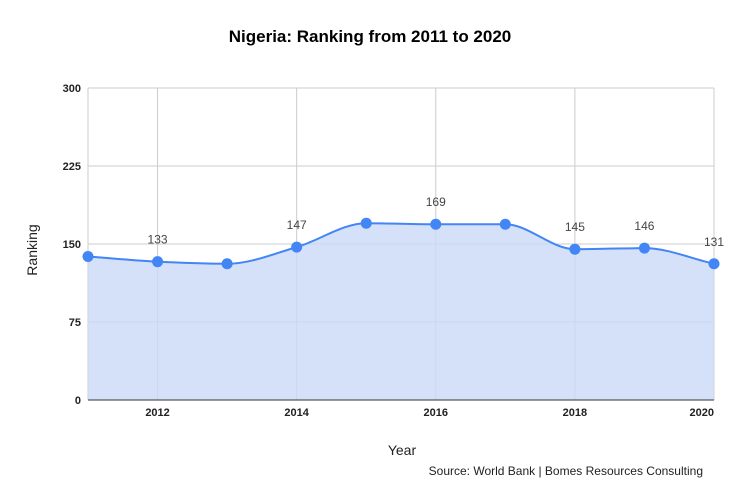  I want to click on y-tick-label: 150, so click(72, 245).